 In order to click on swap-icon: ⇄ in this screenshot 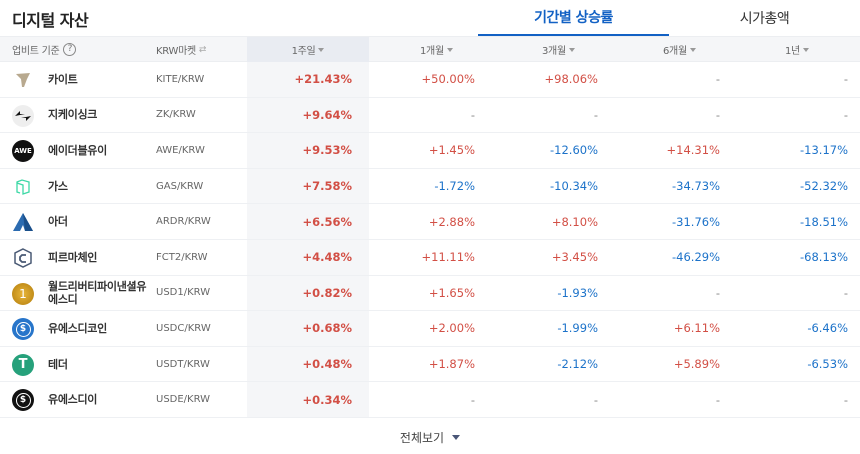, I will do `click(202, 49)`.